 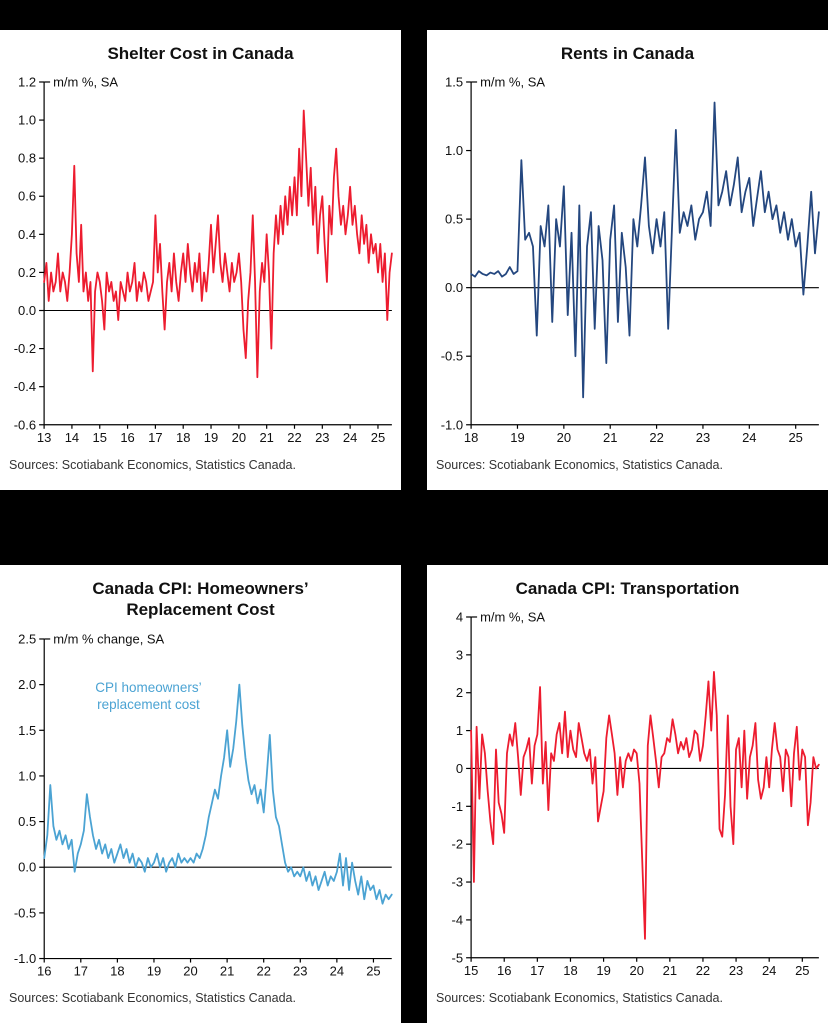 What do you see at coordinates (459, 768) in the screenshot?
I see `y-tick-label: 0` at bounding box center [459, 768].